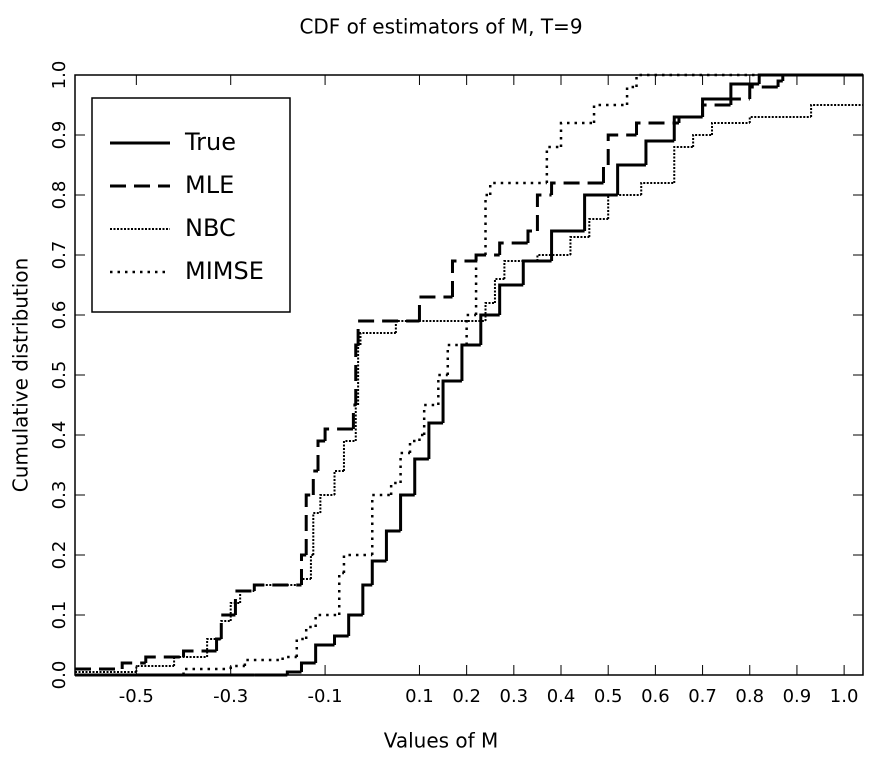 The image size is (882, 759). I want to click on x-tick-label: 0.9, so click(797, 696).